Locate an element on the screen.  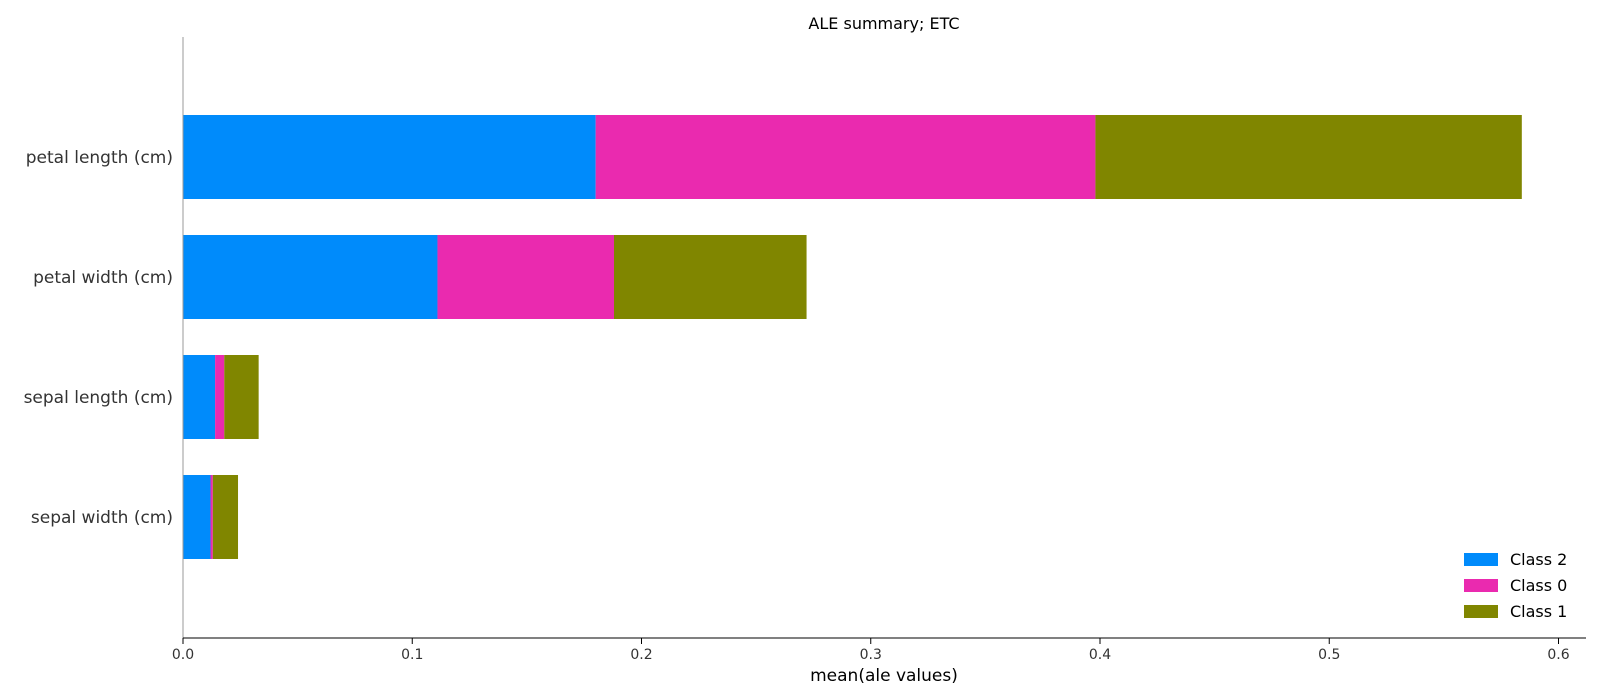
chart-title: ALE summary; ETC is located at coordinates (883, 23).